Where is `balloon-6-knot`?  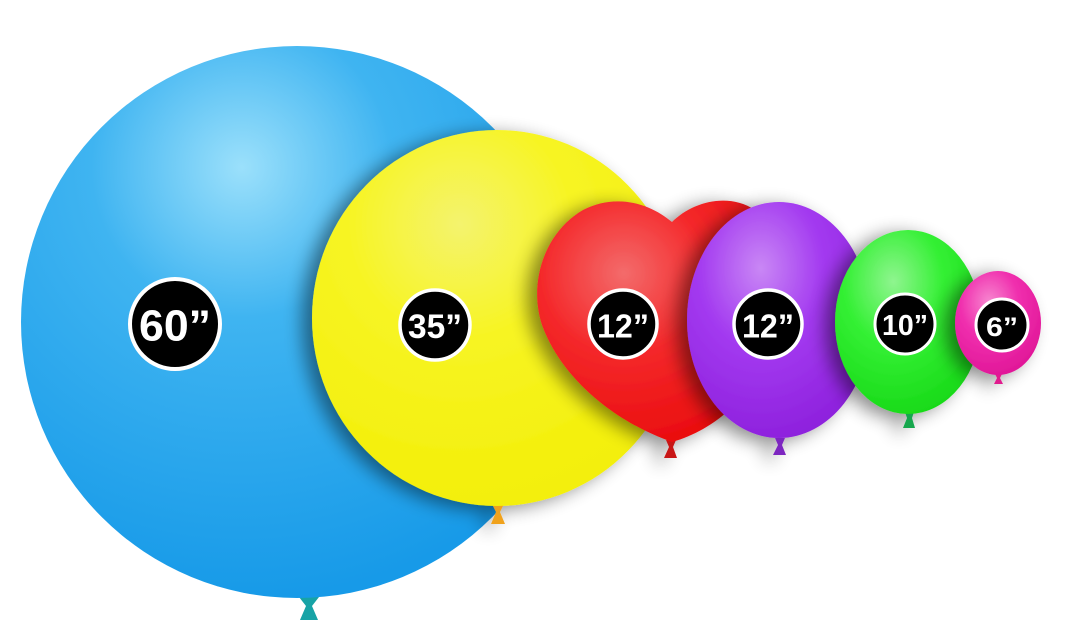
balloon-6-knot is located at coordinates (998, 379).